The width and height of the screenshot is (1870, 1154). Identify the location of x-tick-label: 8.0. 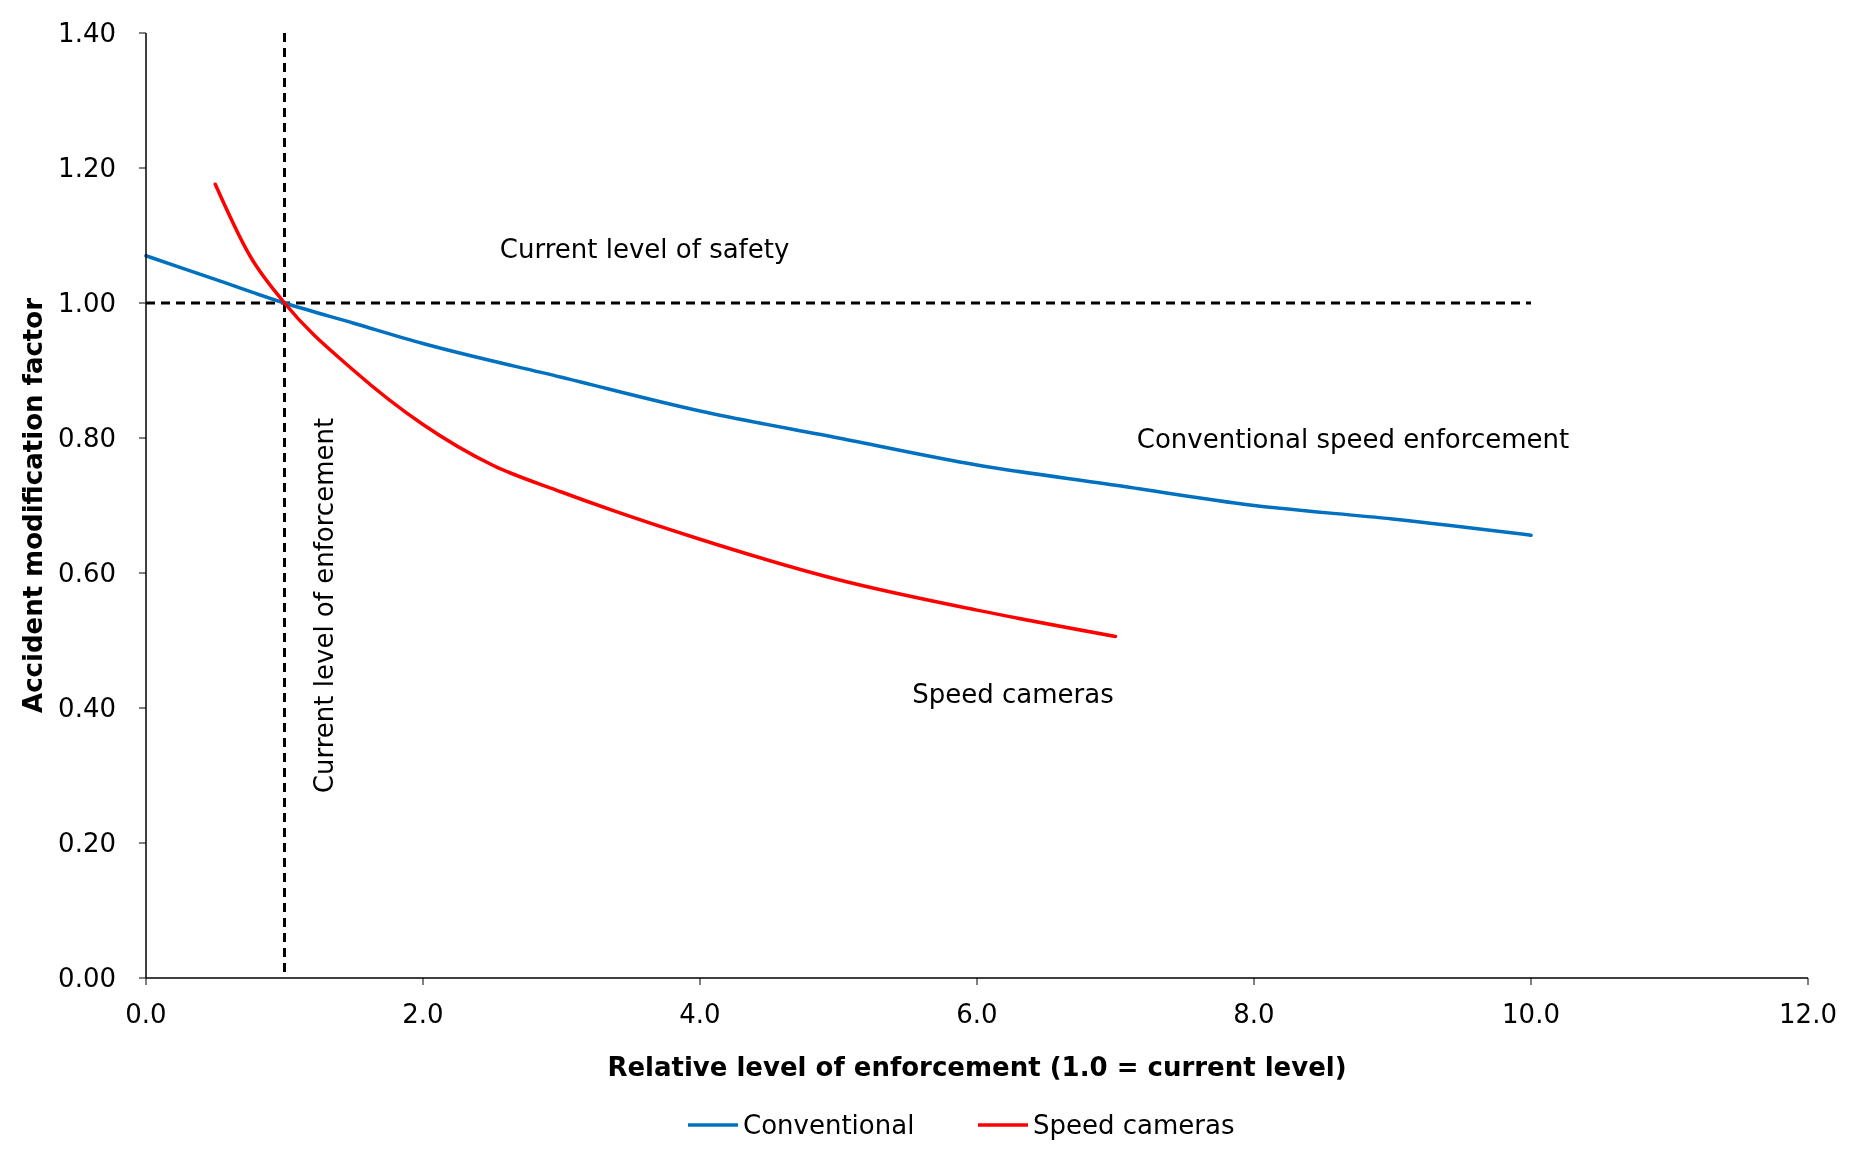
(1254, 1014).